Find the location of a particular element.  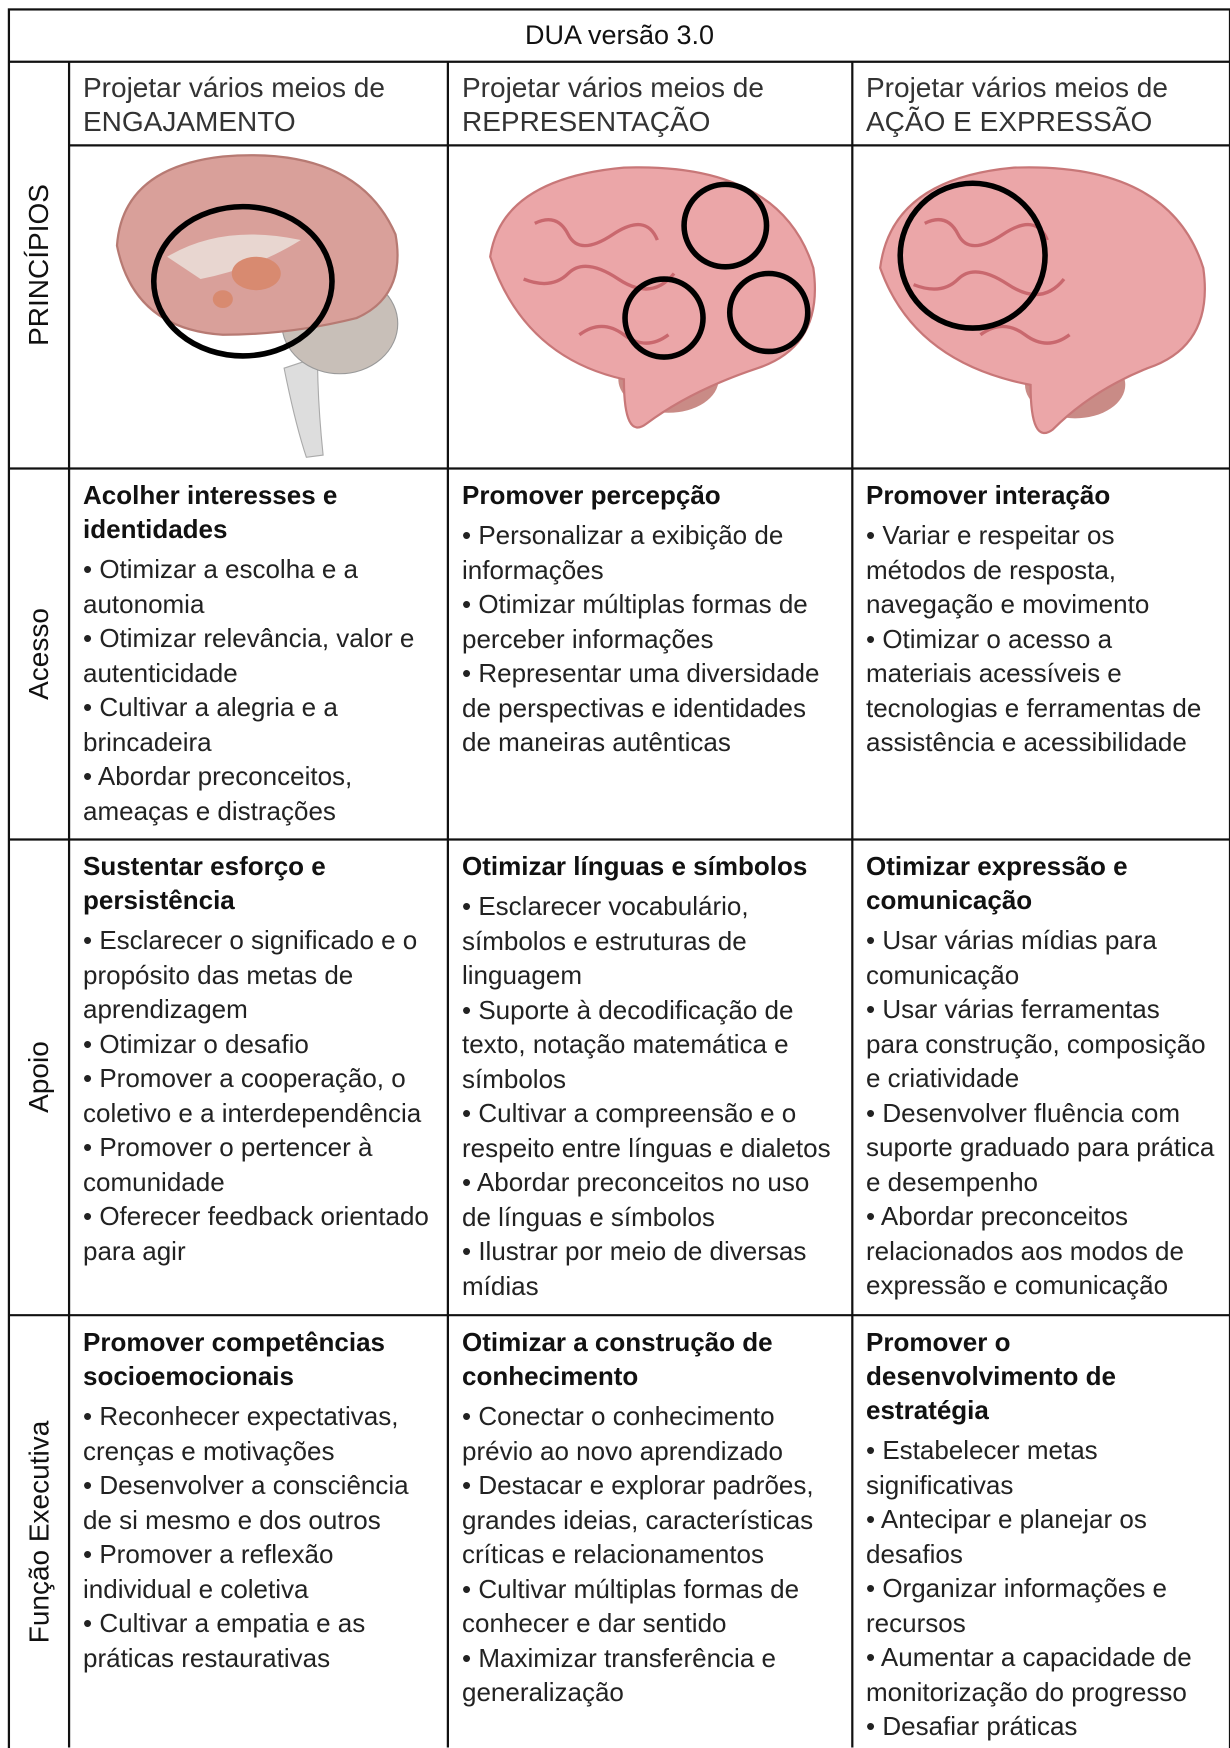

column-header: Projetar vários meios de REPRESENTAÇÃO is located at coordinates (650, 103).